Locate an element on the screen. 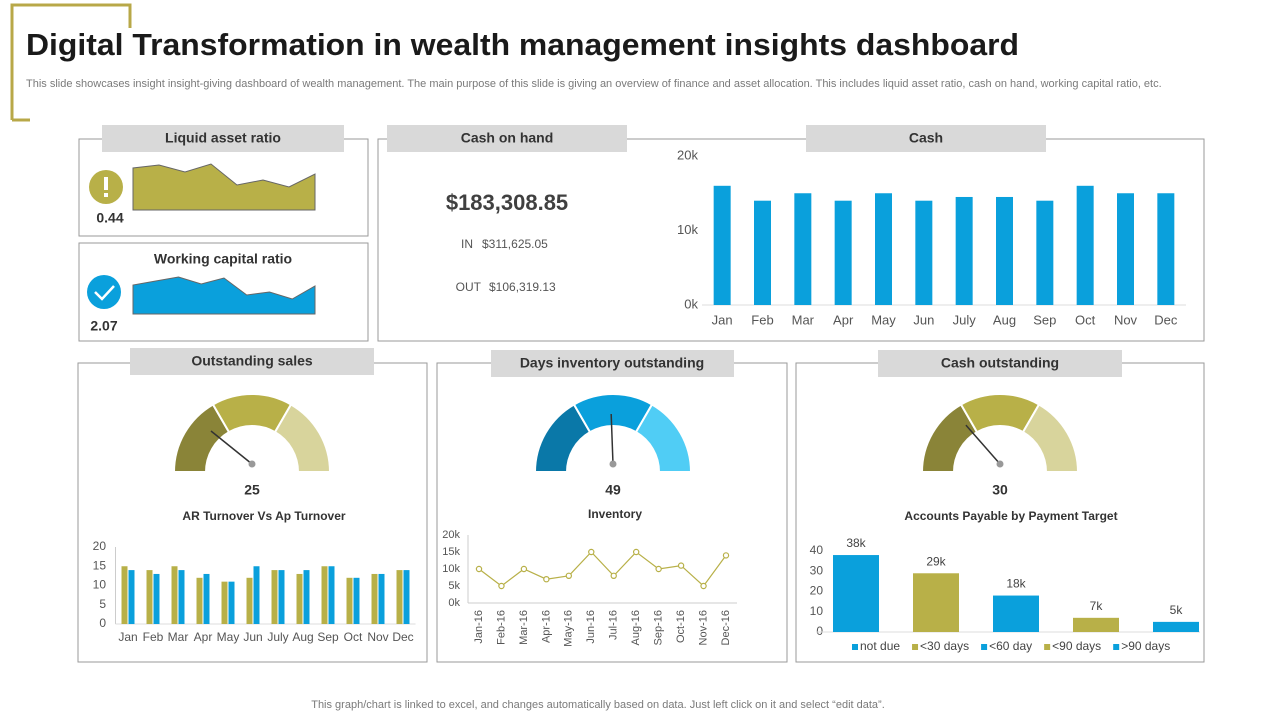  x-tick-label: July is located at coordinates (277, 637).